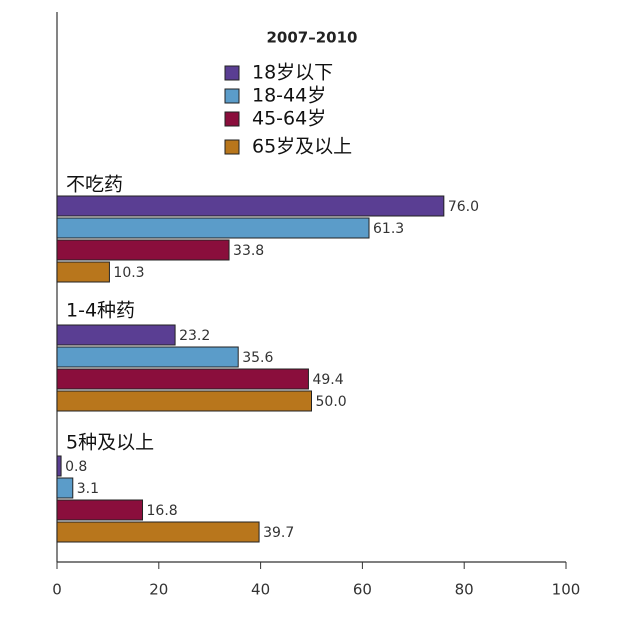 This screenshot has width=640, height=637. What do you see at coordinates (88, 489) in the screenshot?
I see `value-label: 3.1` at bounding box center [88, 489].